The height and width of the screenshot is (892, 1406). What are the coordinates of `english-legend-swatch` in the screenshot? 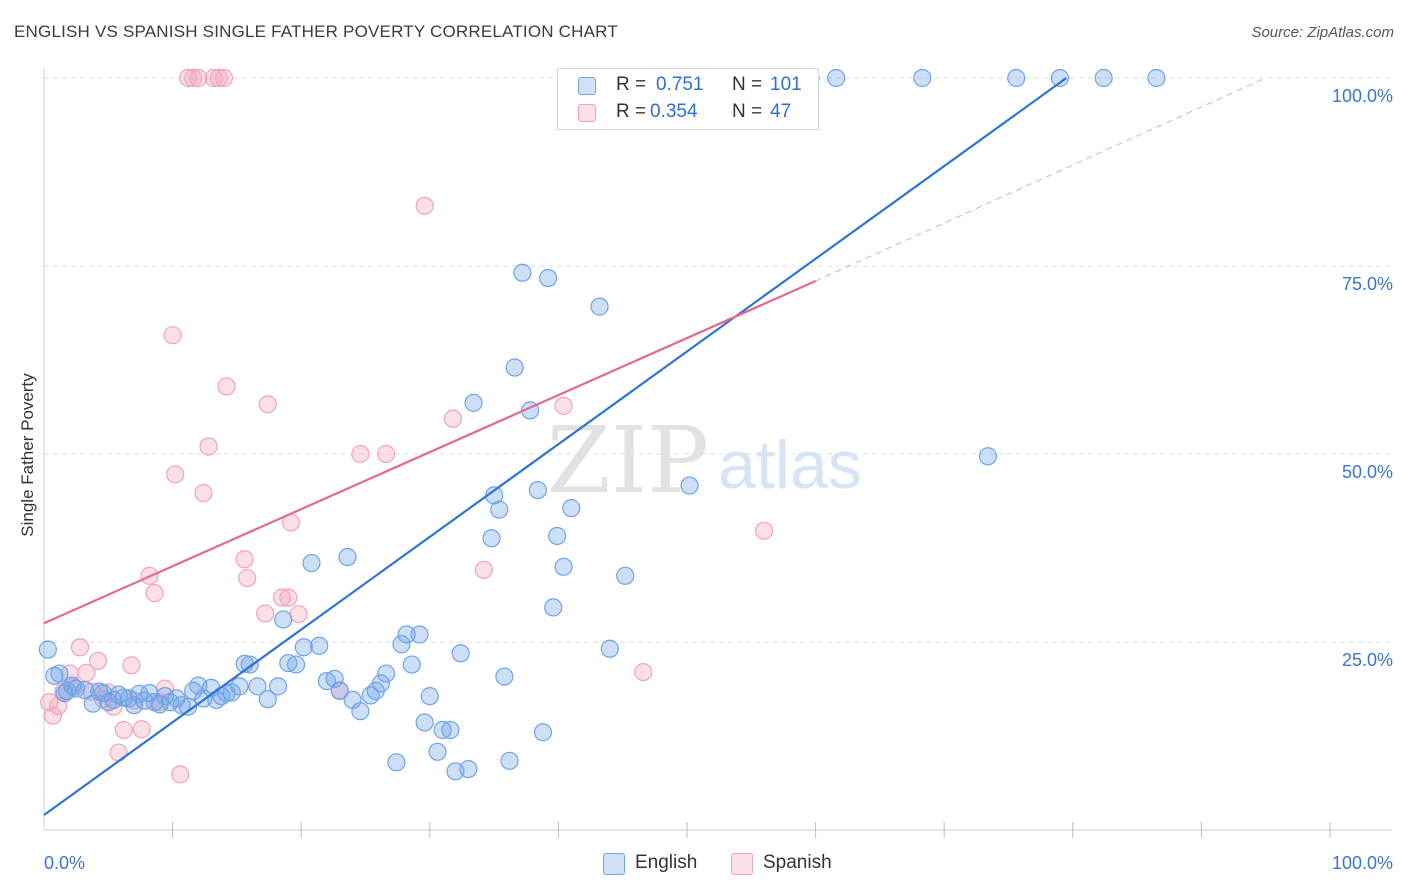 It's located at (614, 864).